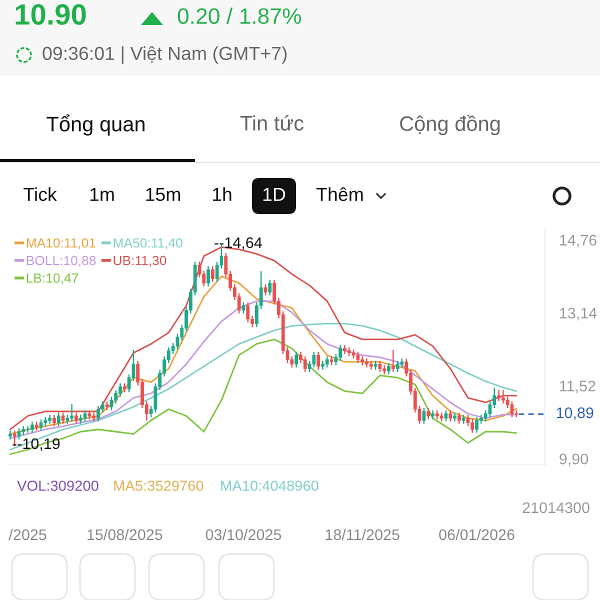  Describe the element at coordinates (274, 194) in the screenshot. I see `text: 1D` at that location.